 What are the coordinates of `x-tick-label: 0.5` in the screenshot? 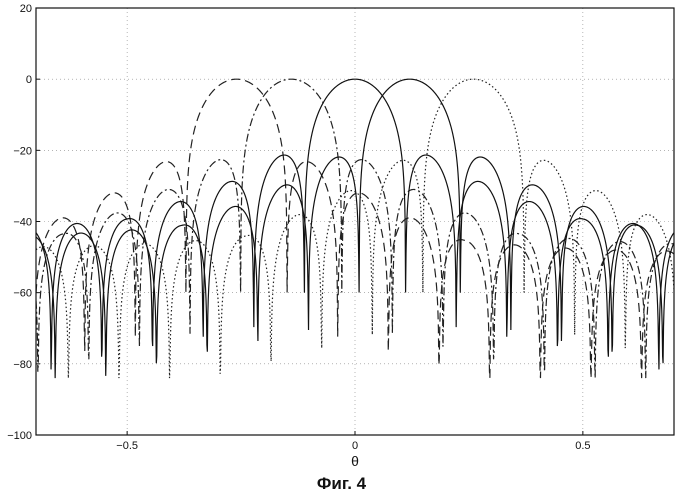 It's located at (582, 446).